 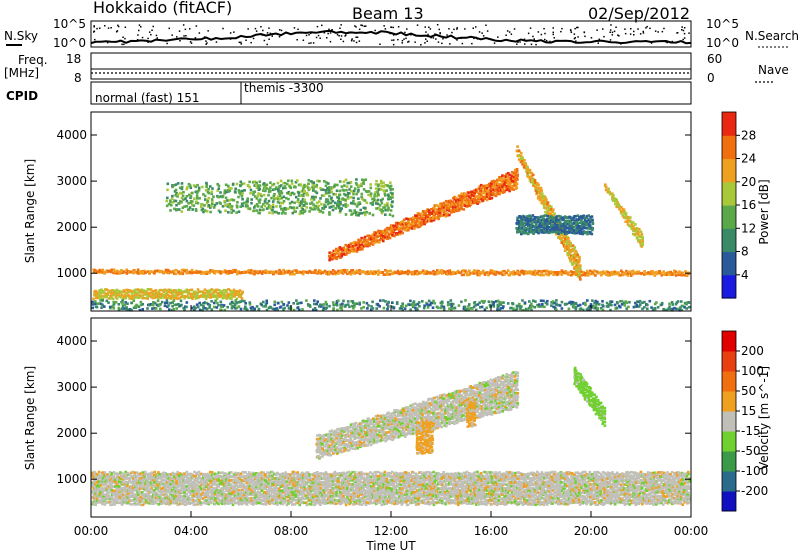 What do you see at coordinates (729, 171) in the screenshot?
I see `colorbar-segment` at bounding box center [729, 171].